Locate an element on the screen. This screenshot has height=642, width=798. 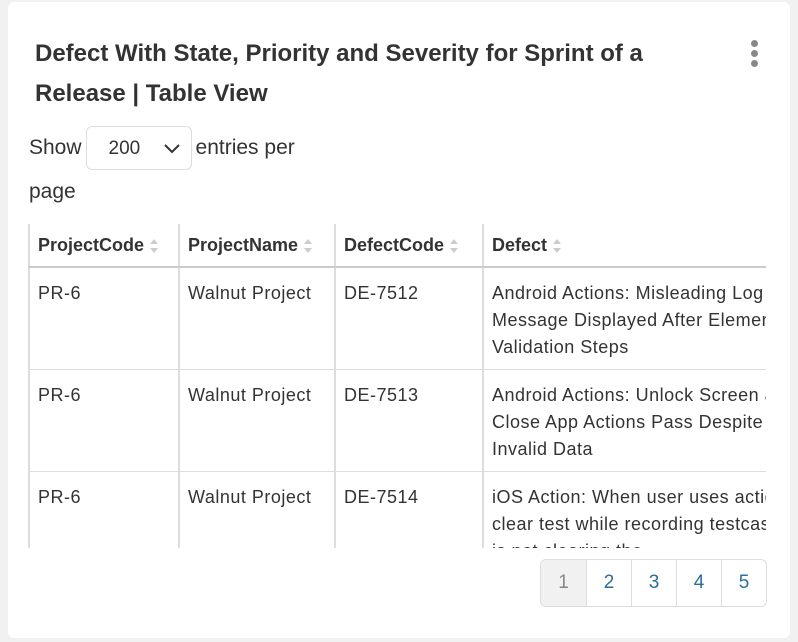
column-header: ProjectCode is located at coordinates (104, 246).